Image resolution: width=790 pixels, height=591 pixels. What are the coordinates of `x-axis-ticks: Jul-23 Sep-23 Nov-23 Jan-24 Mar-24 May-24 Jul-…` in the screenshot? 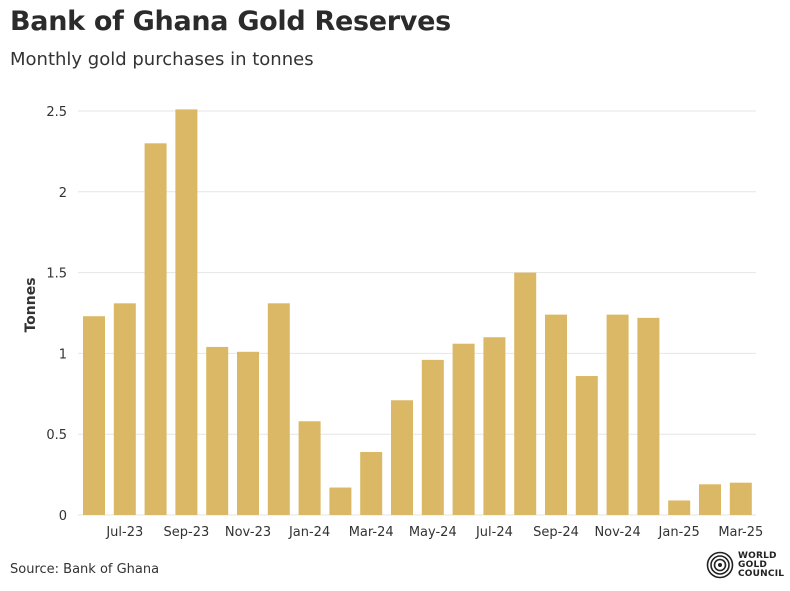 It's located at (434, 532).